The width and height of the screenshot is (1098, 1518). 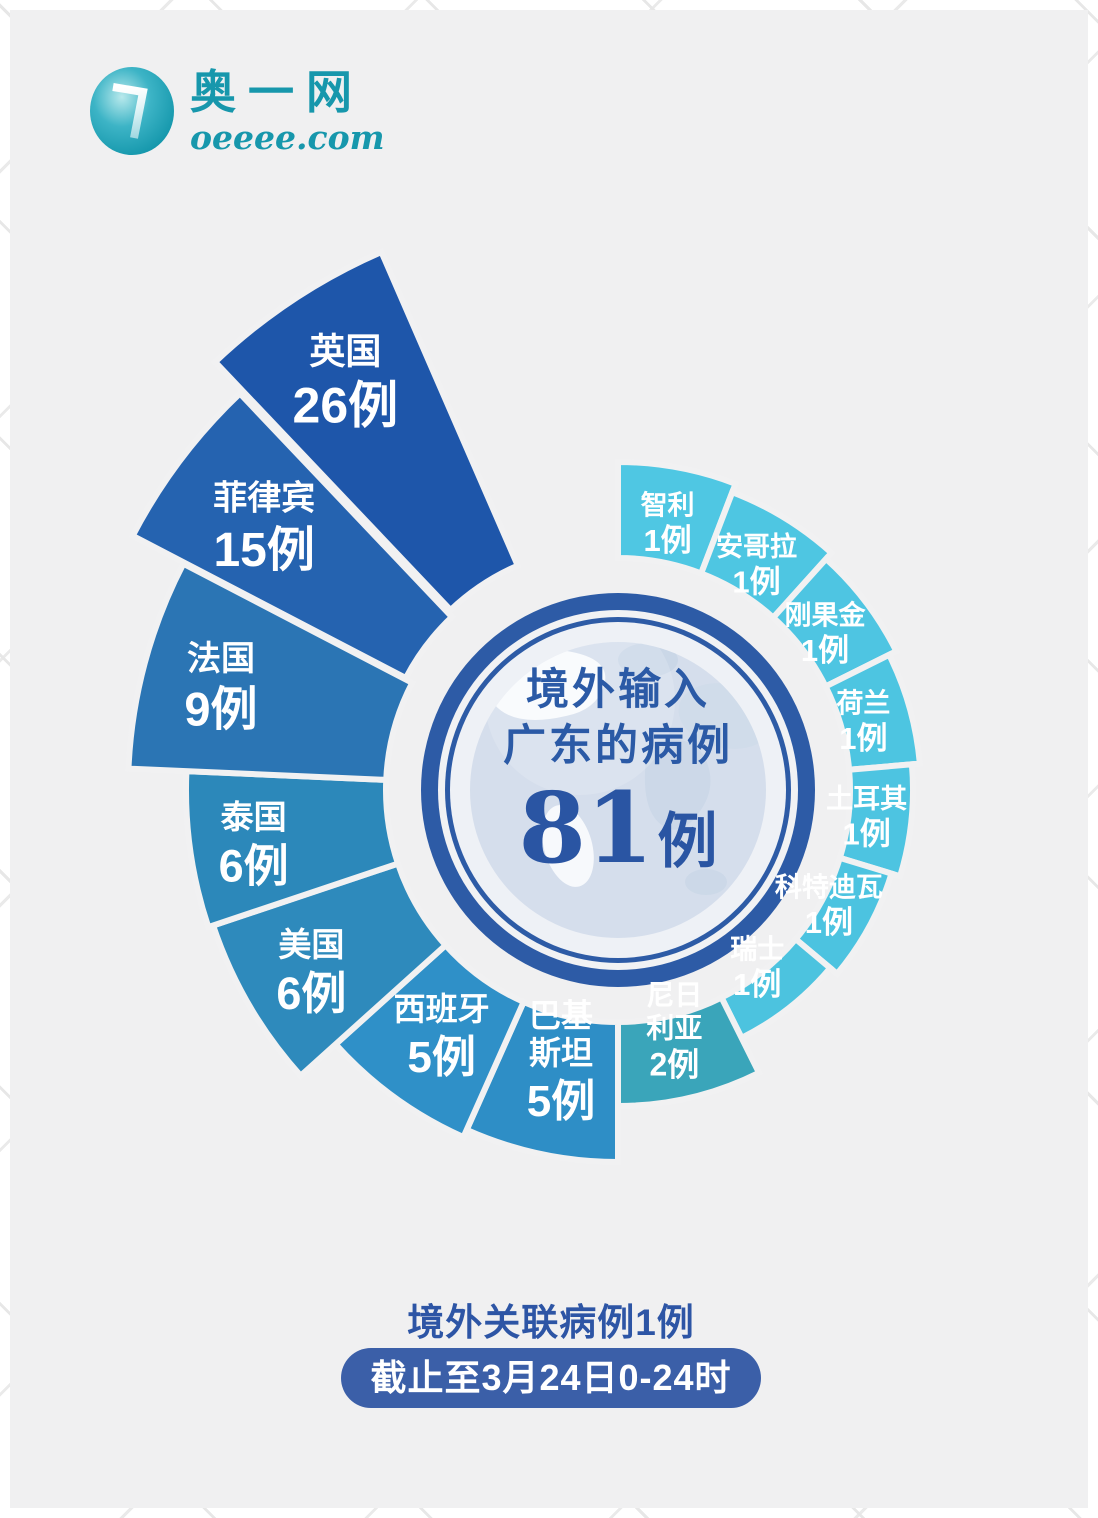 I want to click on total-cases: 81例, so click(x=618, y=843).